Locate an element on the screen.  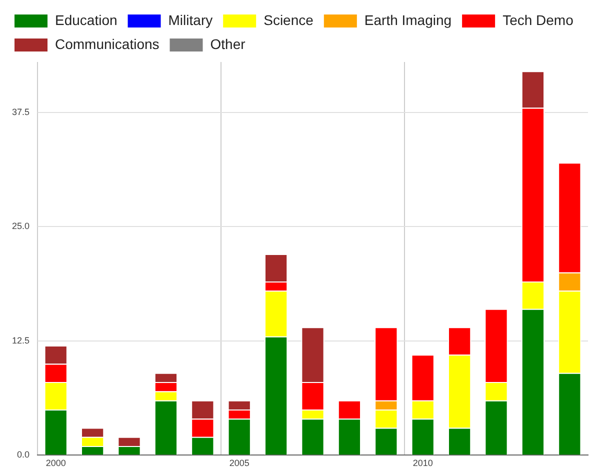
x-tick-label: 2010 is located at coordinates (422, 463).